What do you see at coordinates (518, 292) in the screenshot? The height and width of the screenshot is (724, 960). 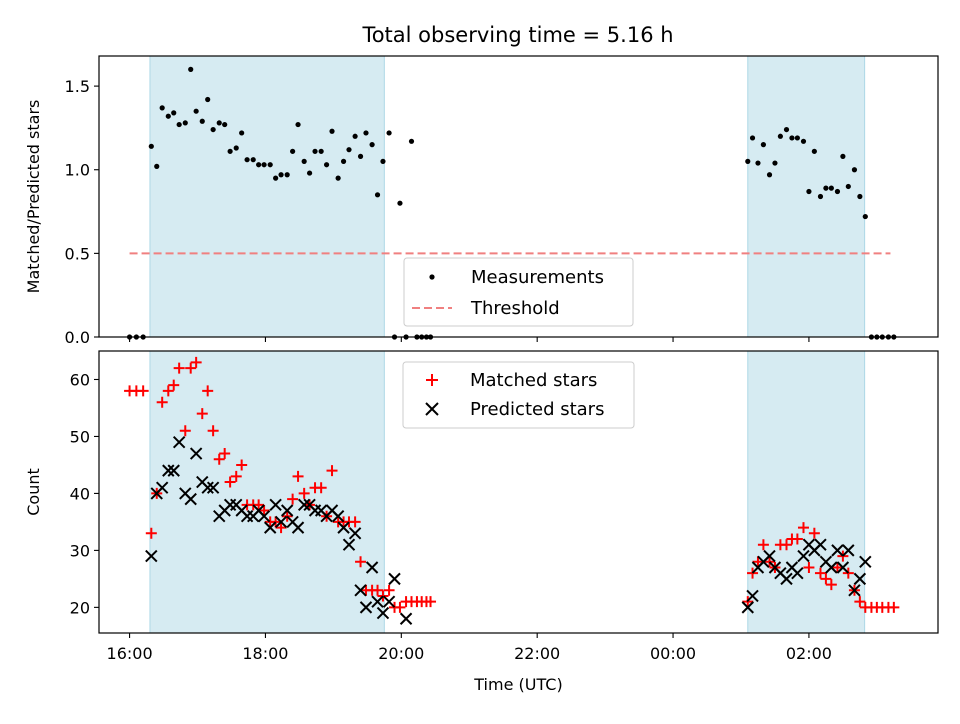 I see `top-legend: Measurements Threshold` at bounding box center [518, 292].